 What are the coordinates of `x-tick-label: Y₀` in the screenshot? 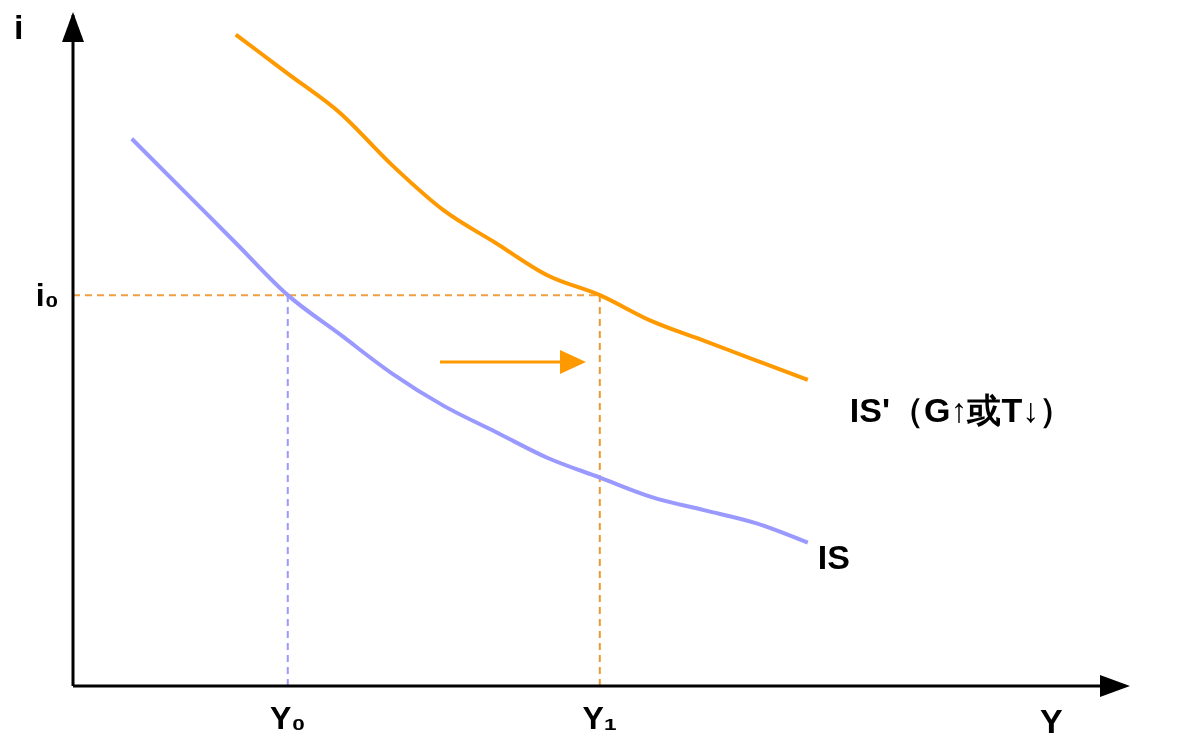 It's located at (287, 717).